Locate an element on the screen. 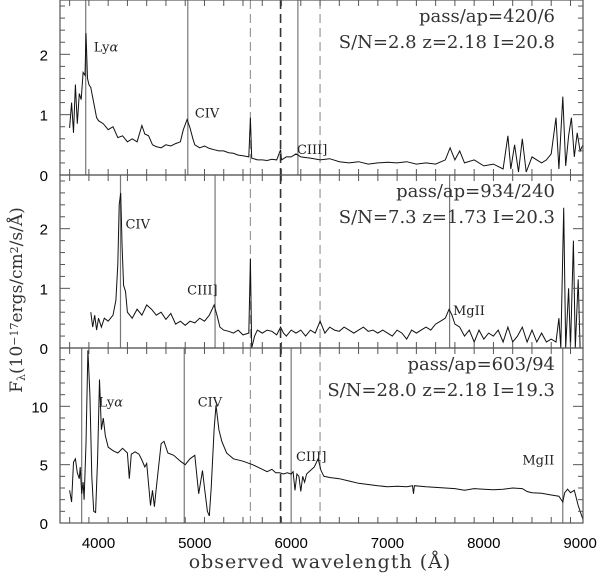 This screenshot has height=577, width=600. panel-info-sn-z-mag: S/N=28.0 z=2.18 I=19.3 is located at coordinates (441, 390).